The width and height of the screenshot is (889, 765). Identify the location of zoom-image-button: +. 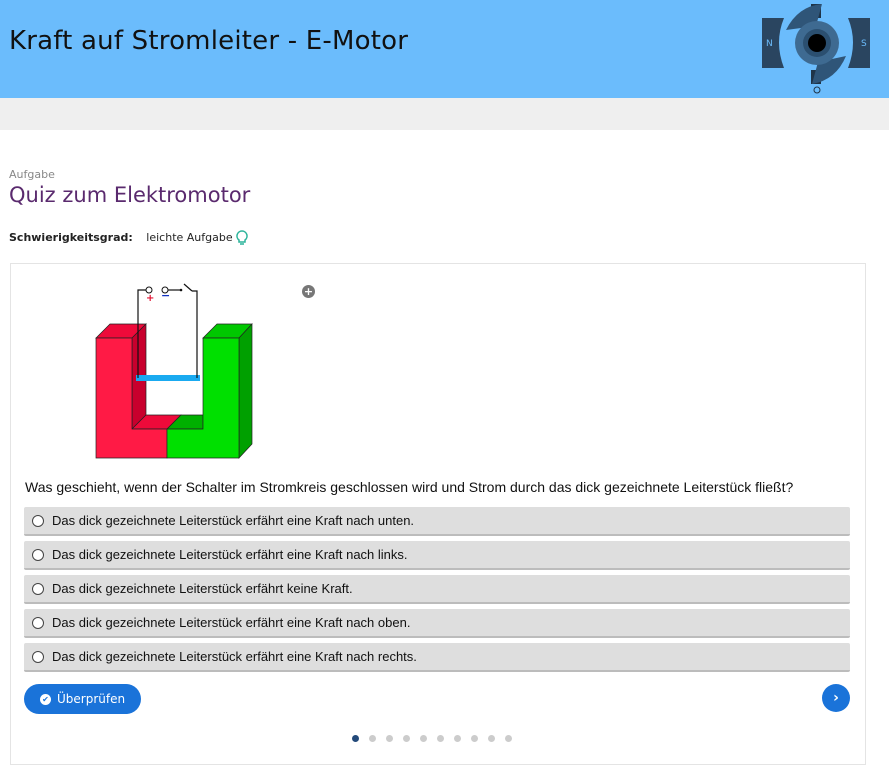
(308, 291).